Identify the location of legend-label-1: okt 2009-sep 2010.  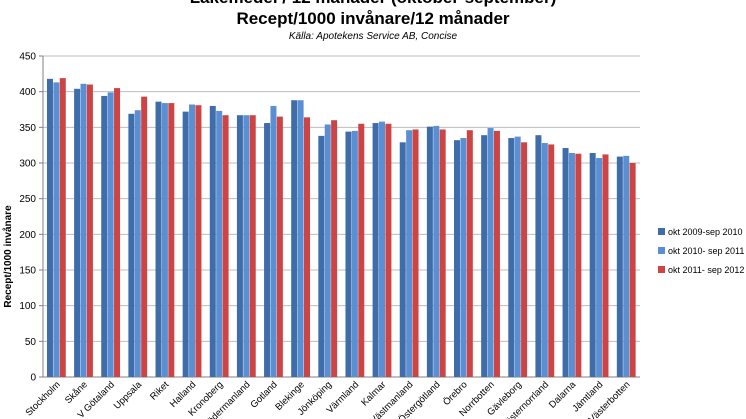
(705, 231).